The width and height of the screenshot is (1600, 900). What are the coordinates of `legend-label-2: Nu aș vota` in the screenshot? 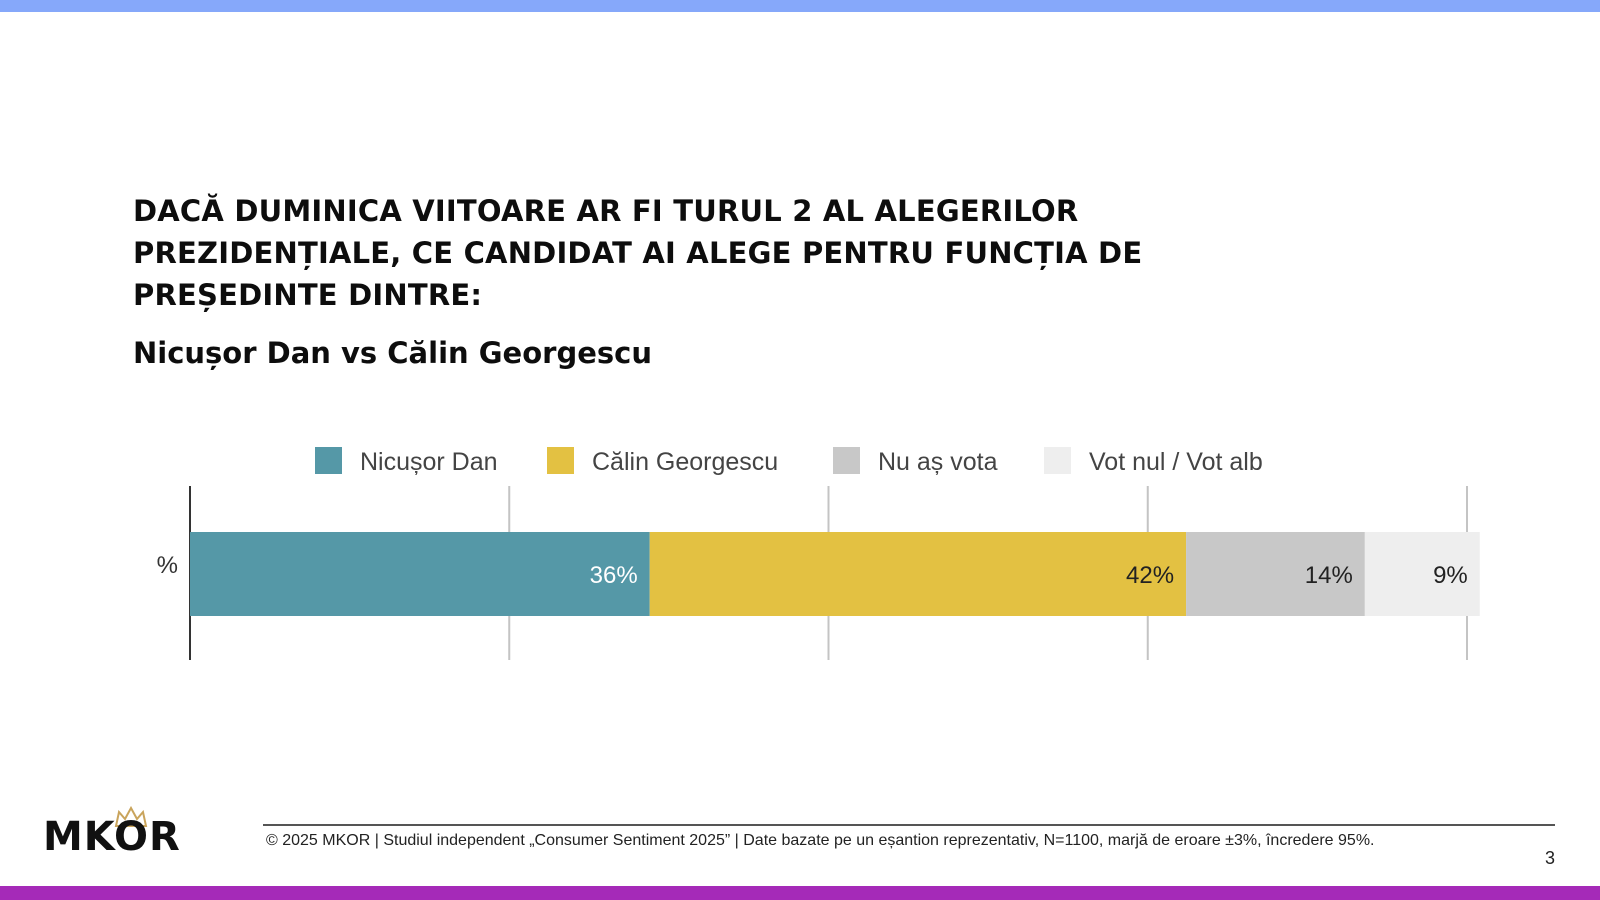 It's located at (938, 462).